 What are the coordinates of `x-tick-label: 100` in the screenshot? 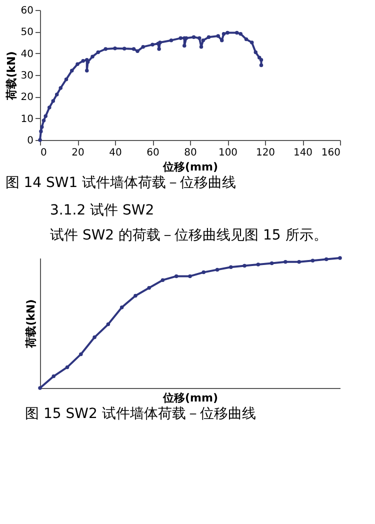 It's located at (228, 153).